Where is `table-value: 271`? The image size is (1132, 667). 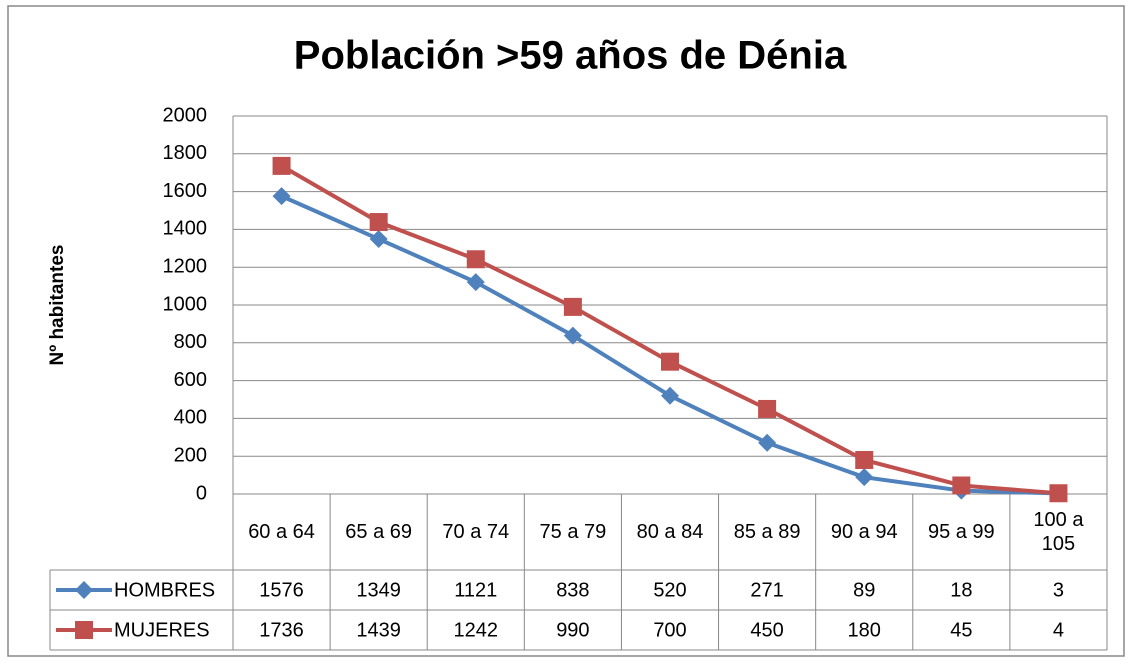 table-value: 271 is located at coordinates (766, 590).